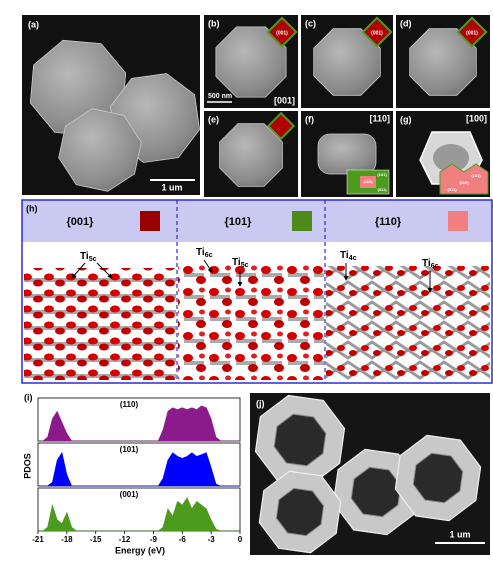  Describe the element at coordinates (129, 494) in the screenshot. I see `series-label: (001)` at that location.